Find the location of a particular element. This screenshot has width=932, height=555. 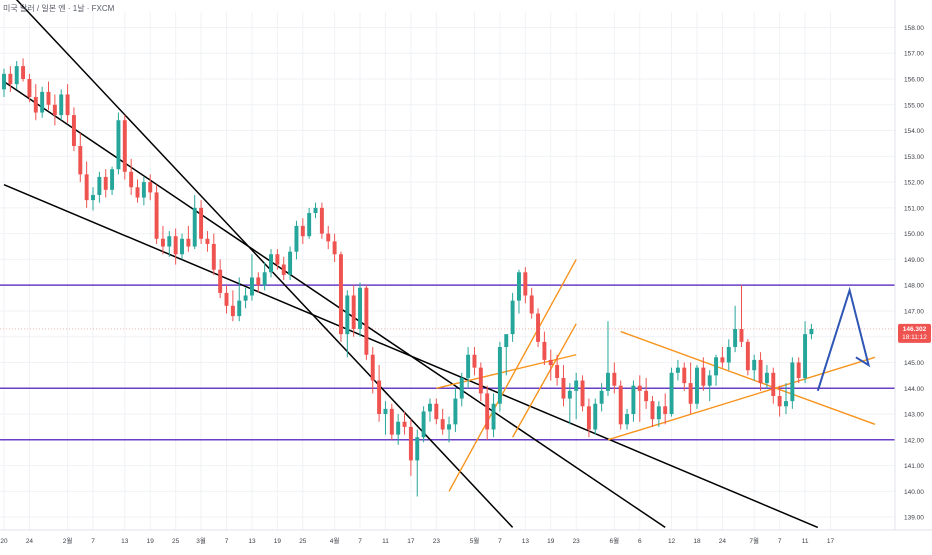

time-tick-label: 7 is located at coordinates (780, 541).